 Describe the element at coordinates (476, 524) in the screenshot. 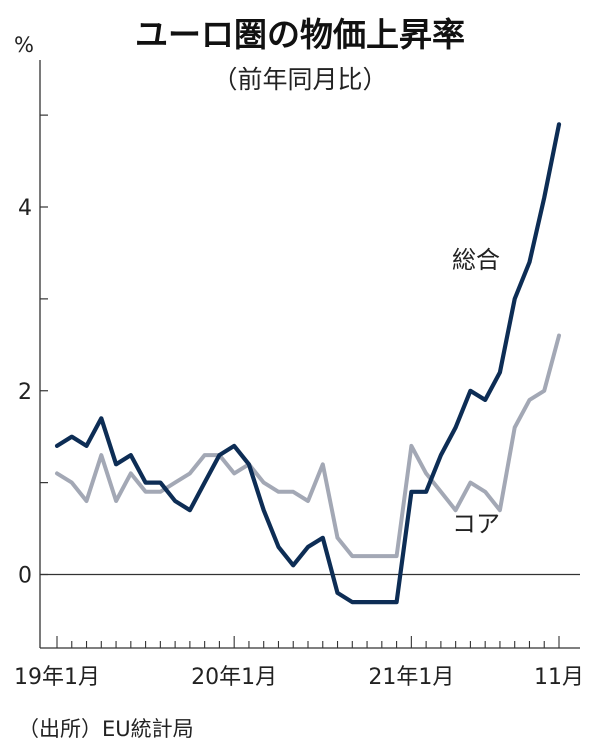

I see `series-label-core: コア` at that location.